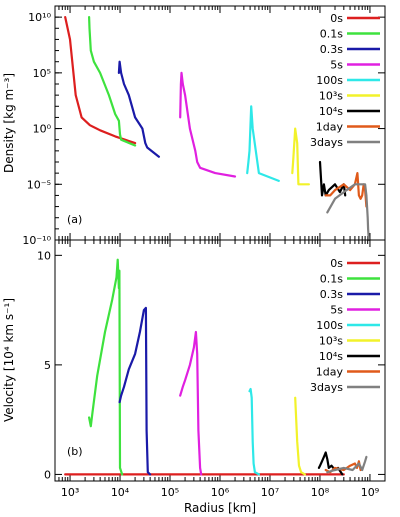  What do you see at coordinates (44, 255) in the screenshot?
I see `velocity-y-tick-label: 10` at bounding box center [44, 255].